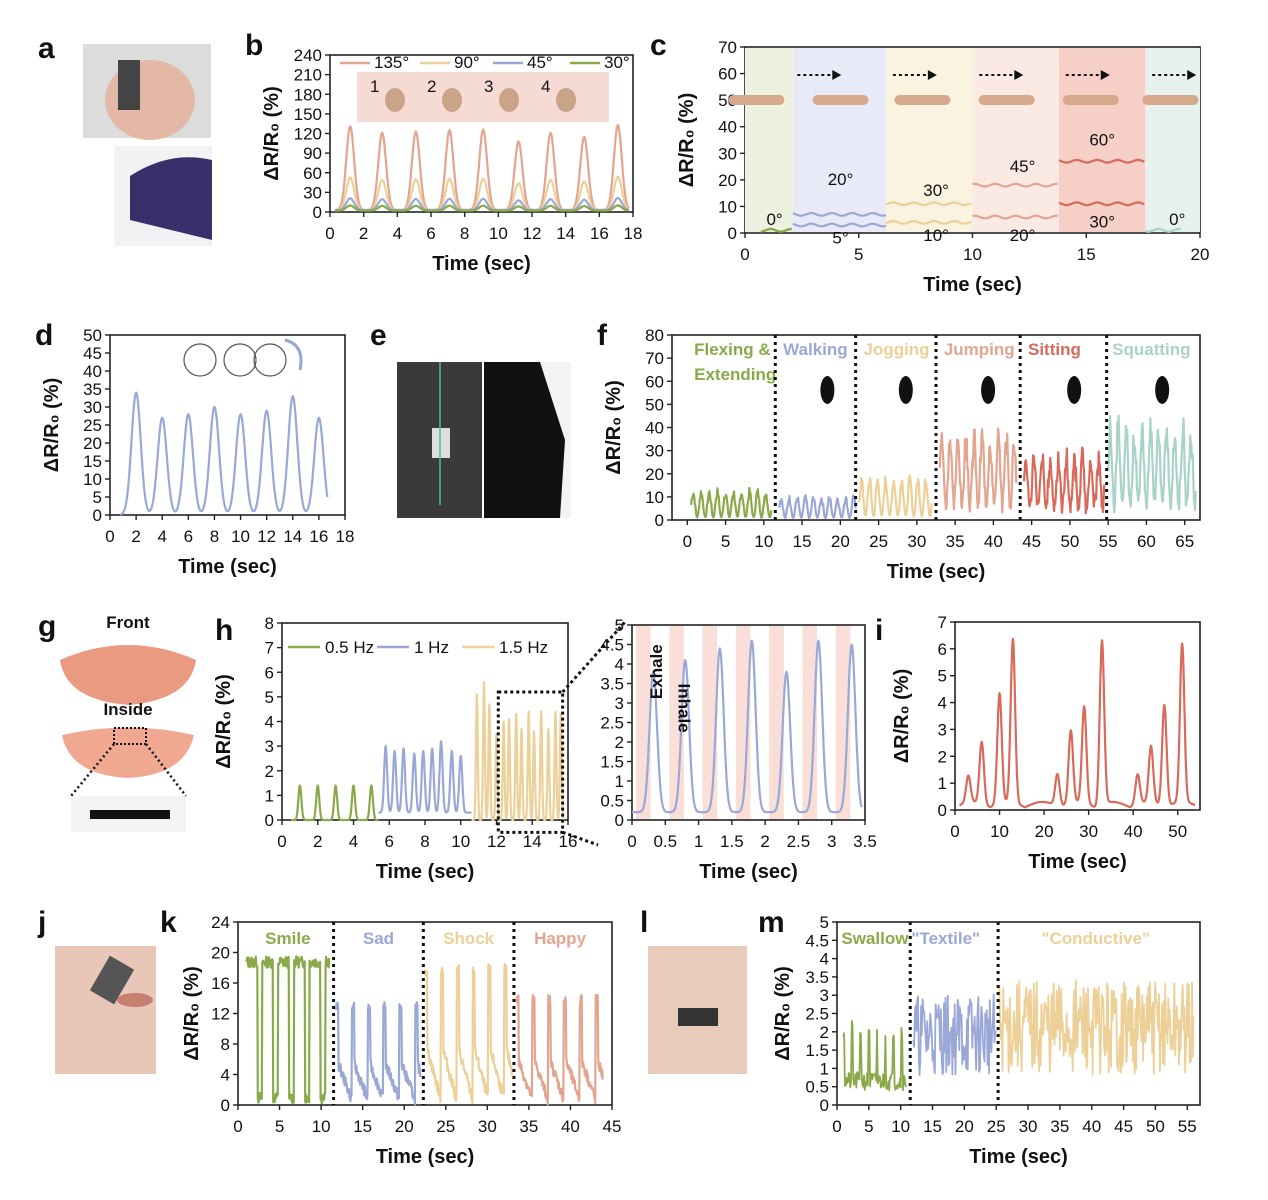  Describe the element at coordinates (270, 360) in the screenshot. I see `head-icon` at that location.